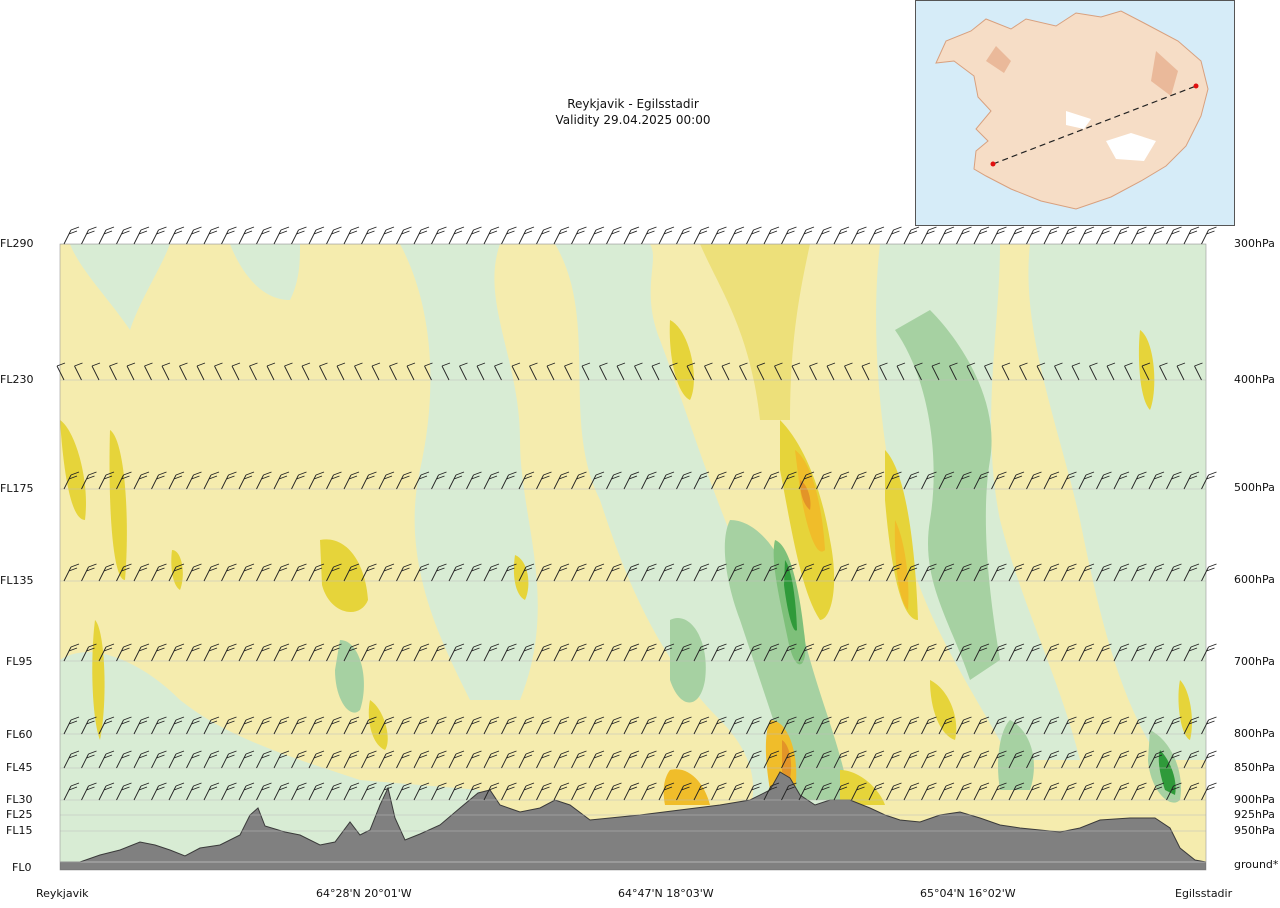 This screenshot has width=1280, height=908. Describe the element at coordinates (1254, 830) in the screenshot. I see `p950-label: 950hPa` at that location.